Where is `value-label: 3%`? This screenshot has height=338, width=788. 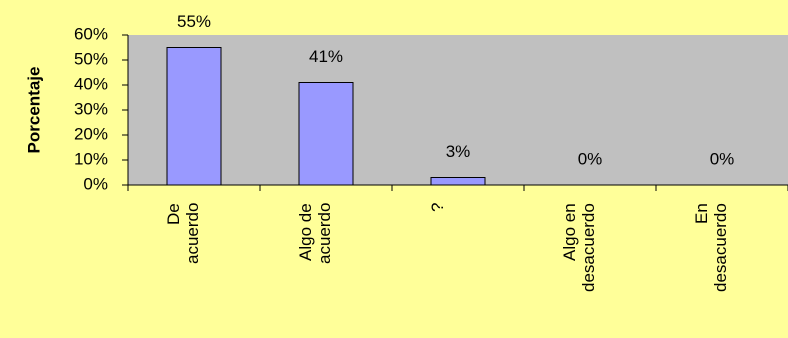 value-label: 3% is located at coordinates (458, 151).